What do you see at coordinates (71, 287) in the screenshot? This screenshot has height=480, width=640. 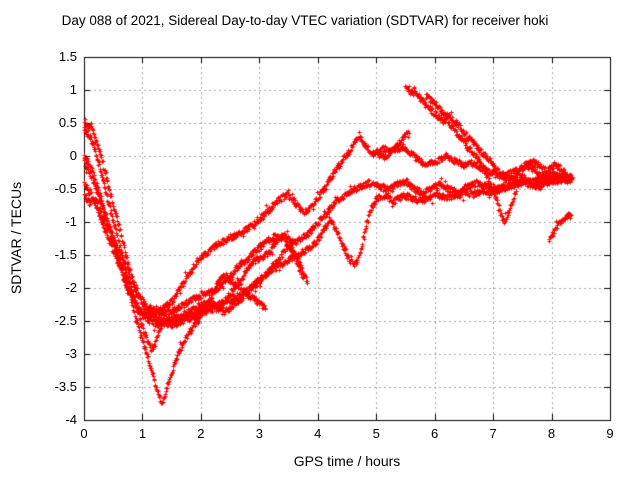 I see `y-tick-label: -2` at bounding box center [71, 287].